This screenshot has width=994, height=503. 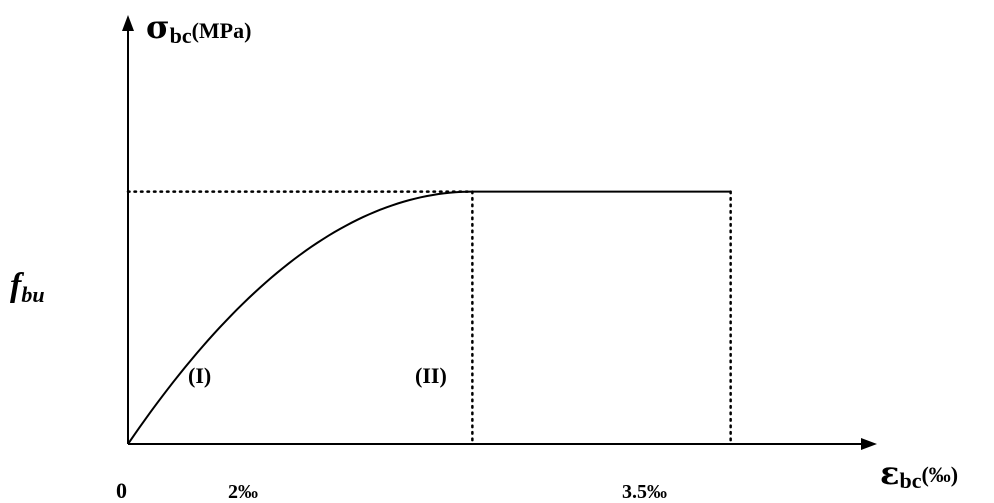 I want to click on region-label-2: (II), so click(x=431, y=375).